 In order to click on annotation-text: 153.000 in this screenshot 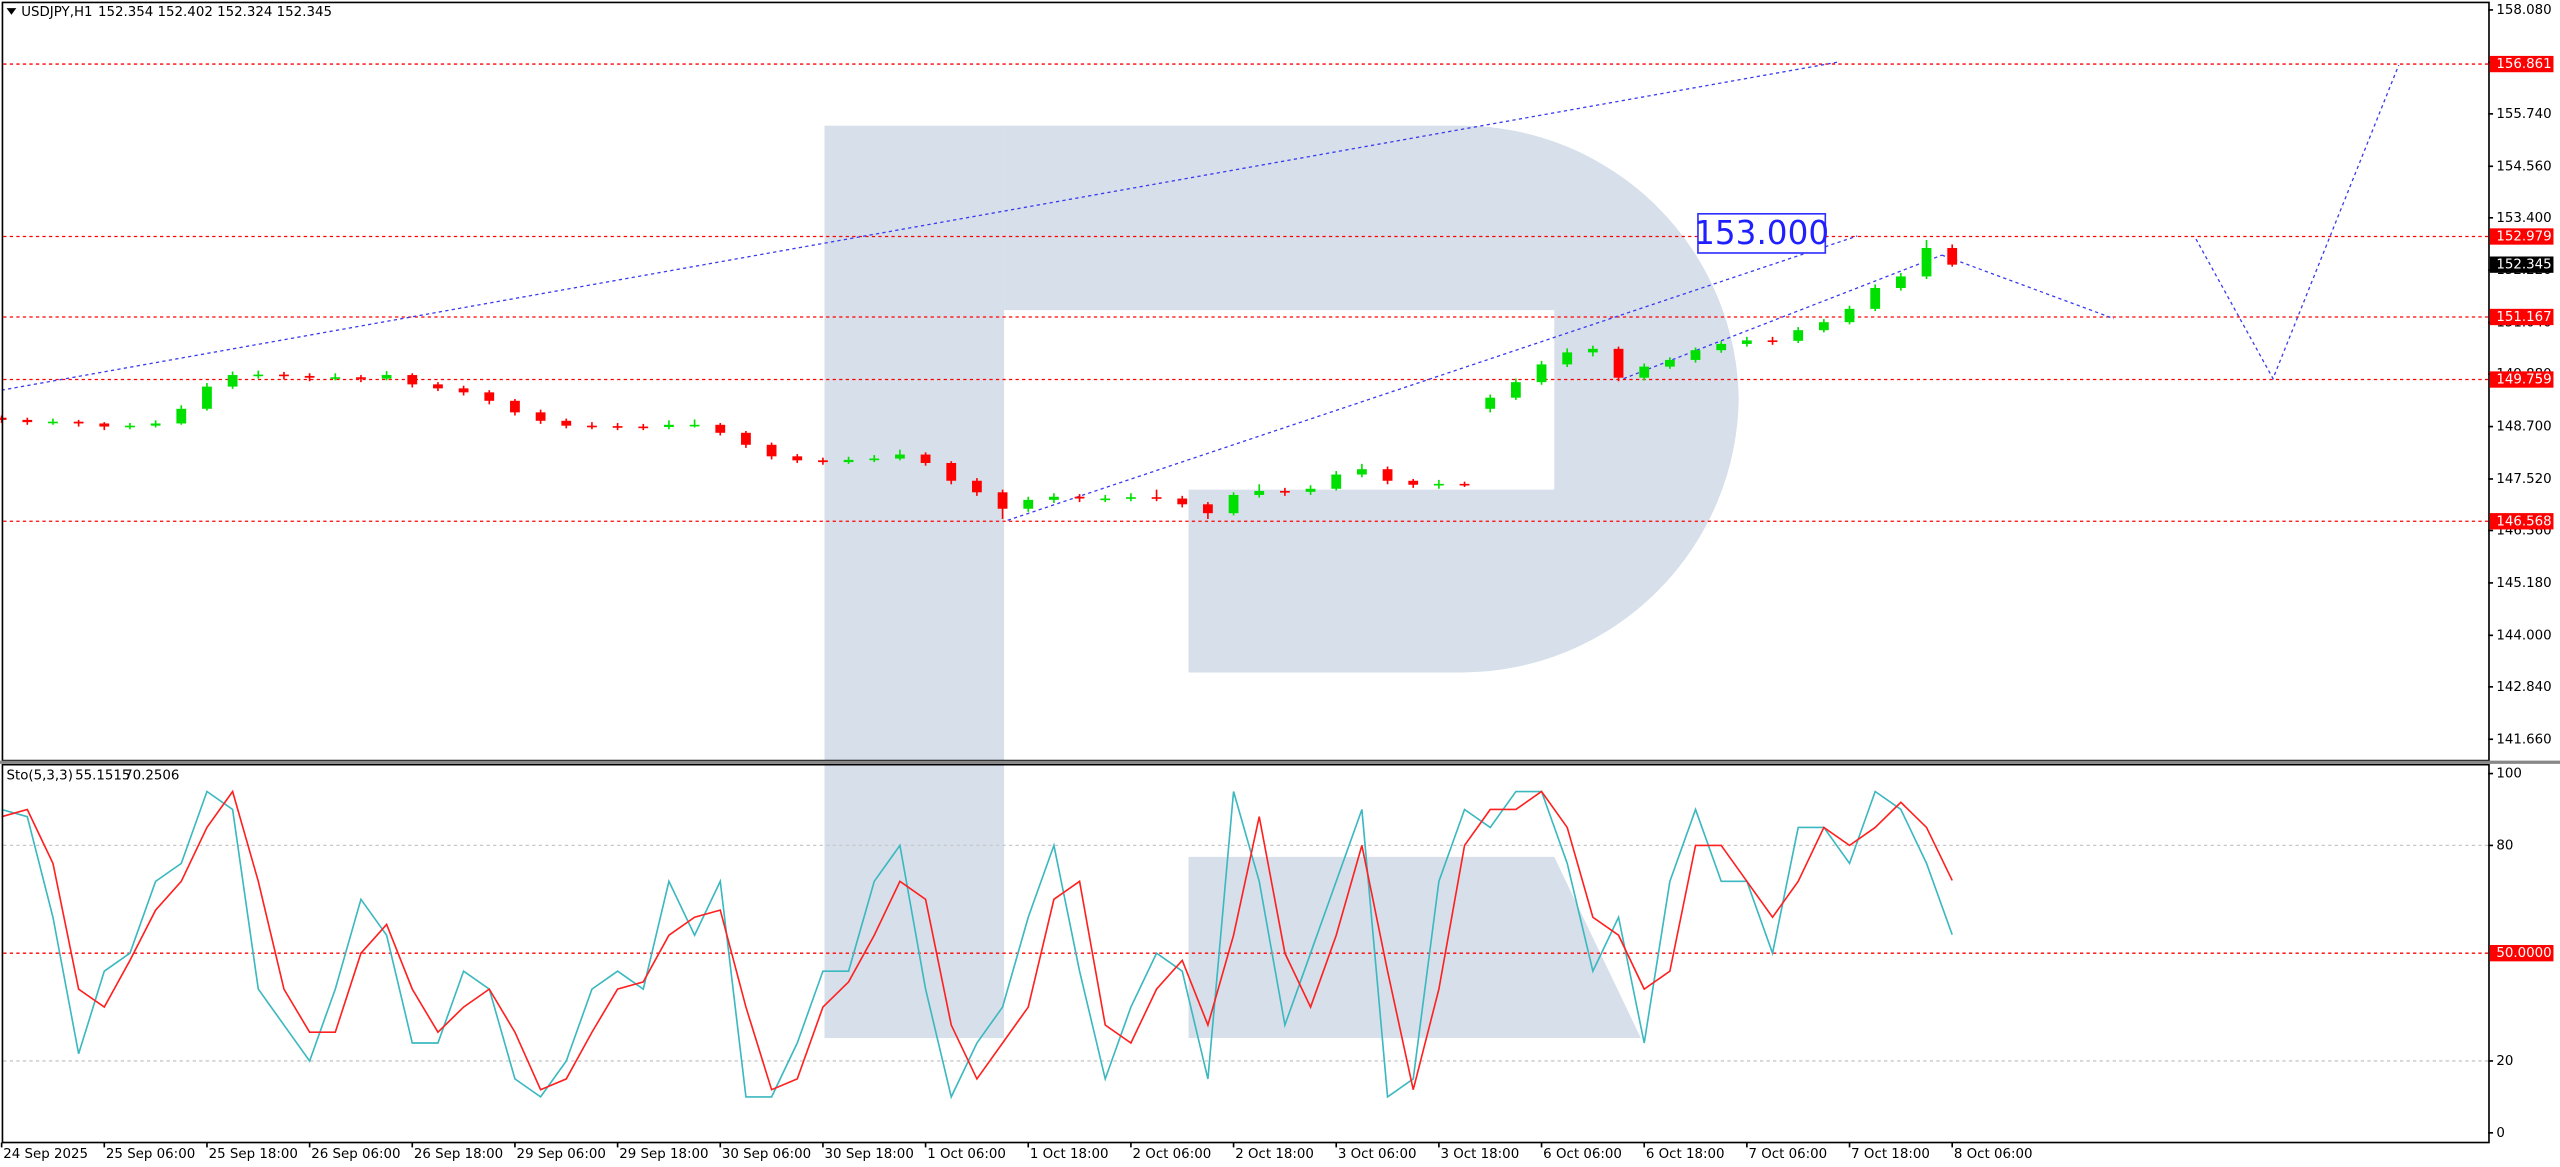, I will do `click(1761, 233)`.